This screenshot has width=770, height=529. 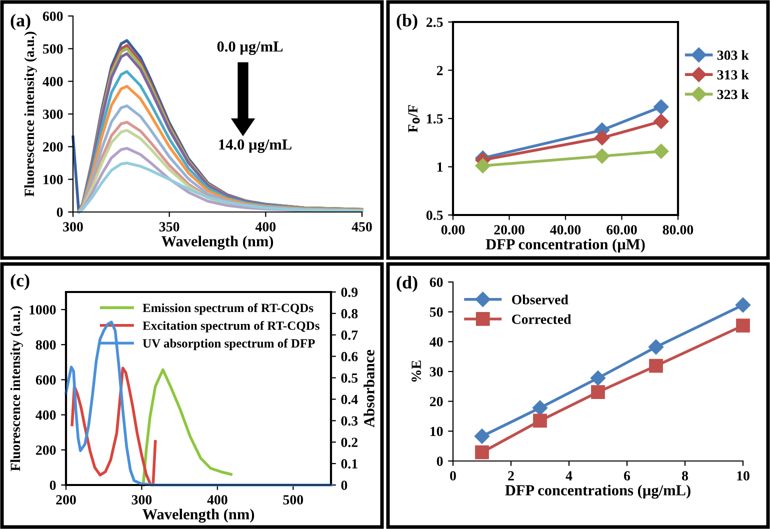 I want to click on y-tick-label: 1, so click(x=440, y=167).